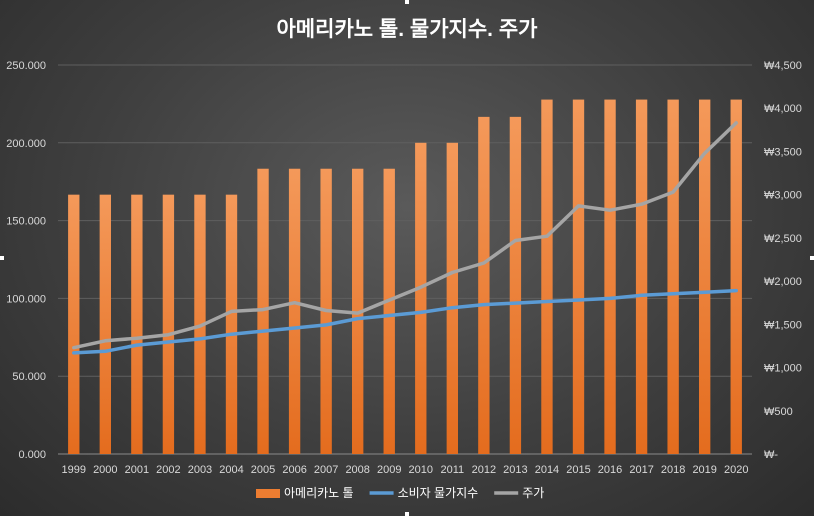  Describe the element at coordinates (783, 66) in the screenshot. I see `right-axis-tick-label: ₩4,500` at that location.